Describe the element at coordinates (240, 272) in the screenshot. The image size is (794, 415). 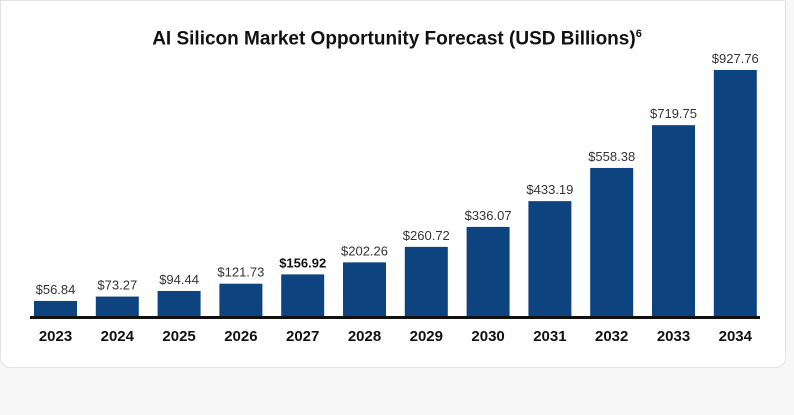
I see `value-label-2026: $121.73` at that location.